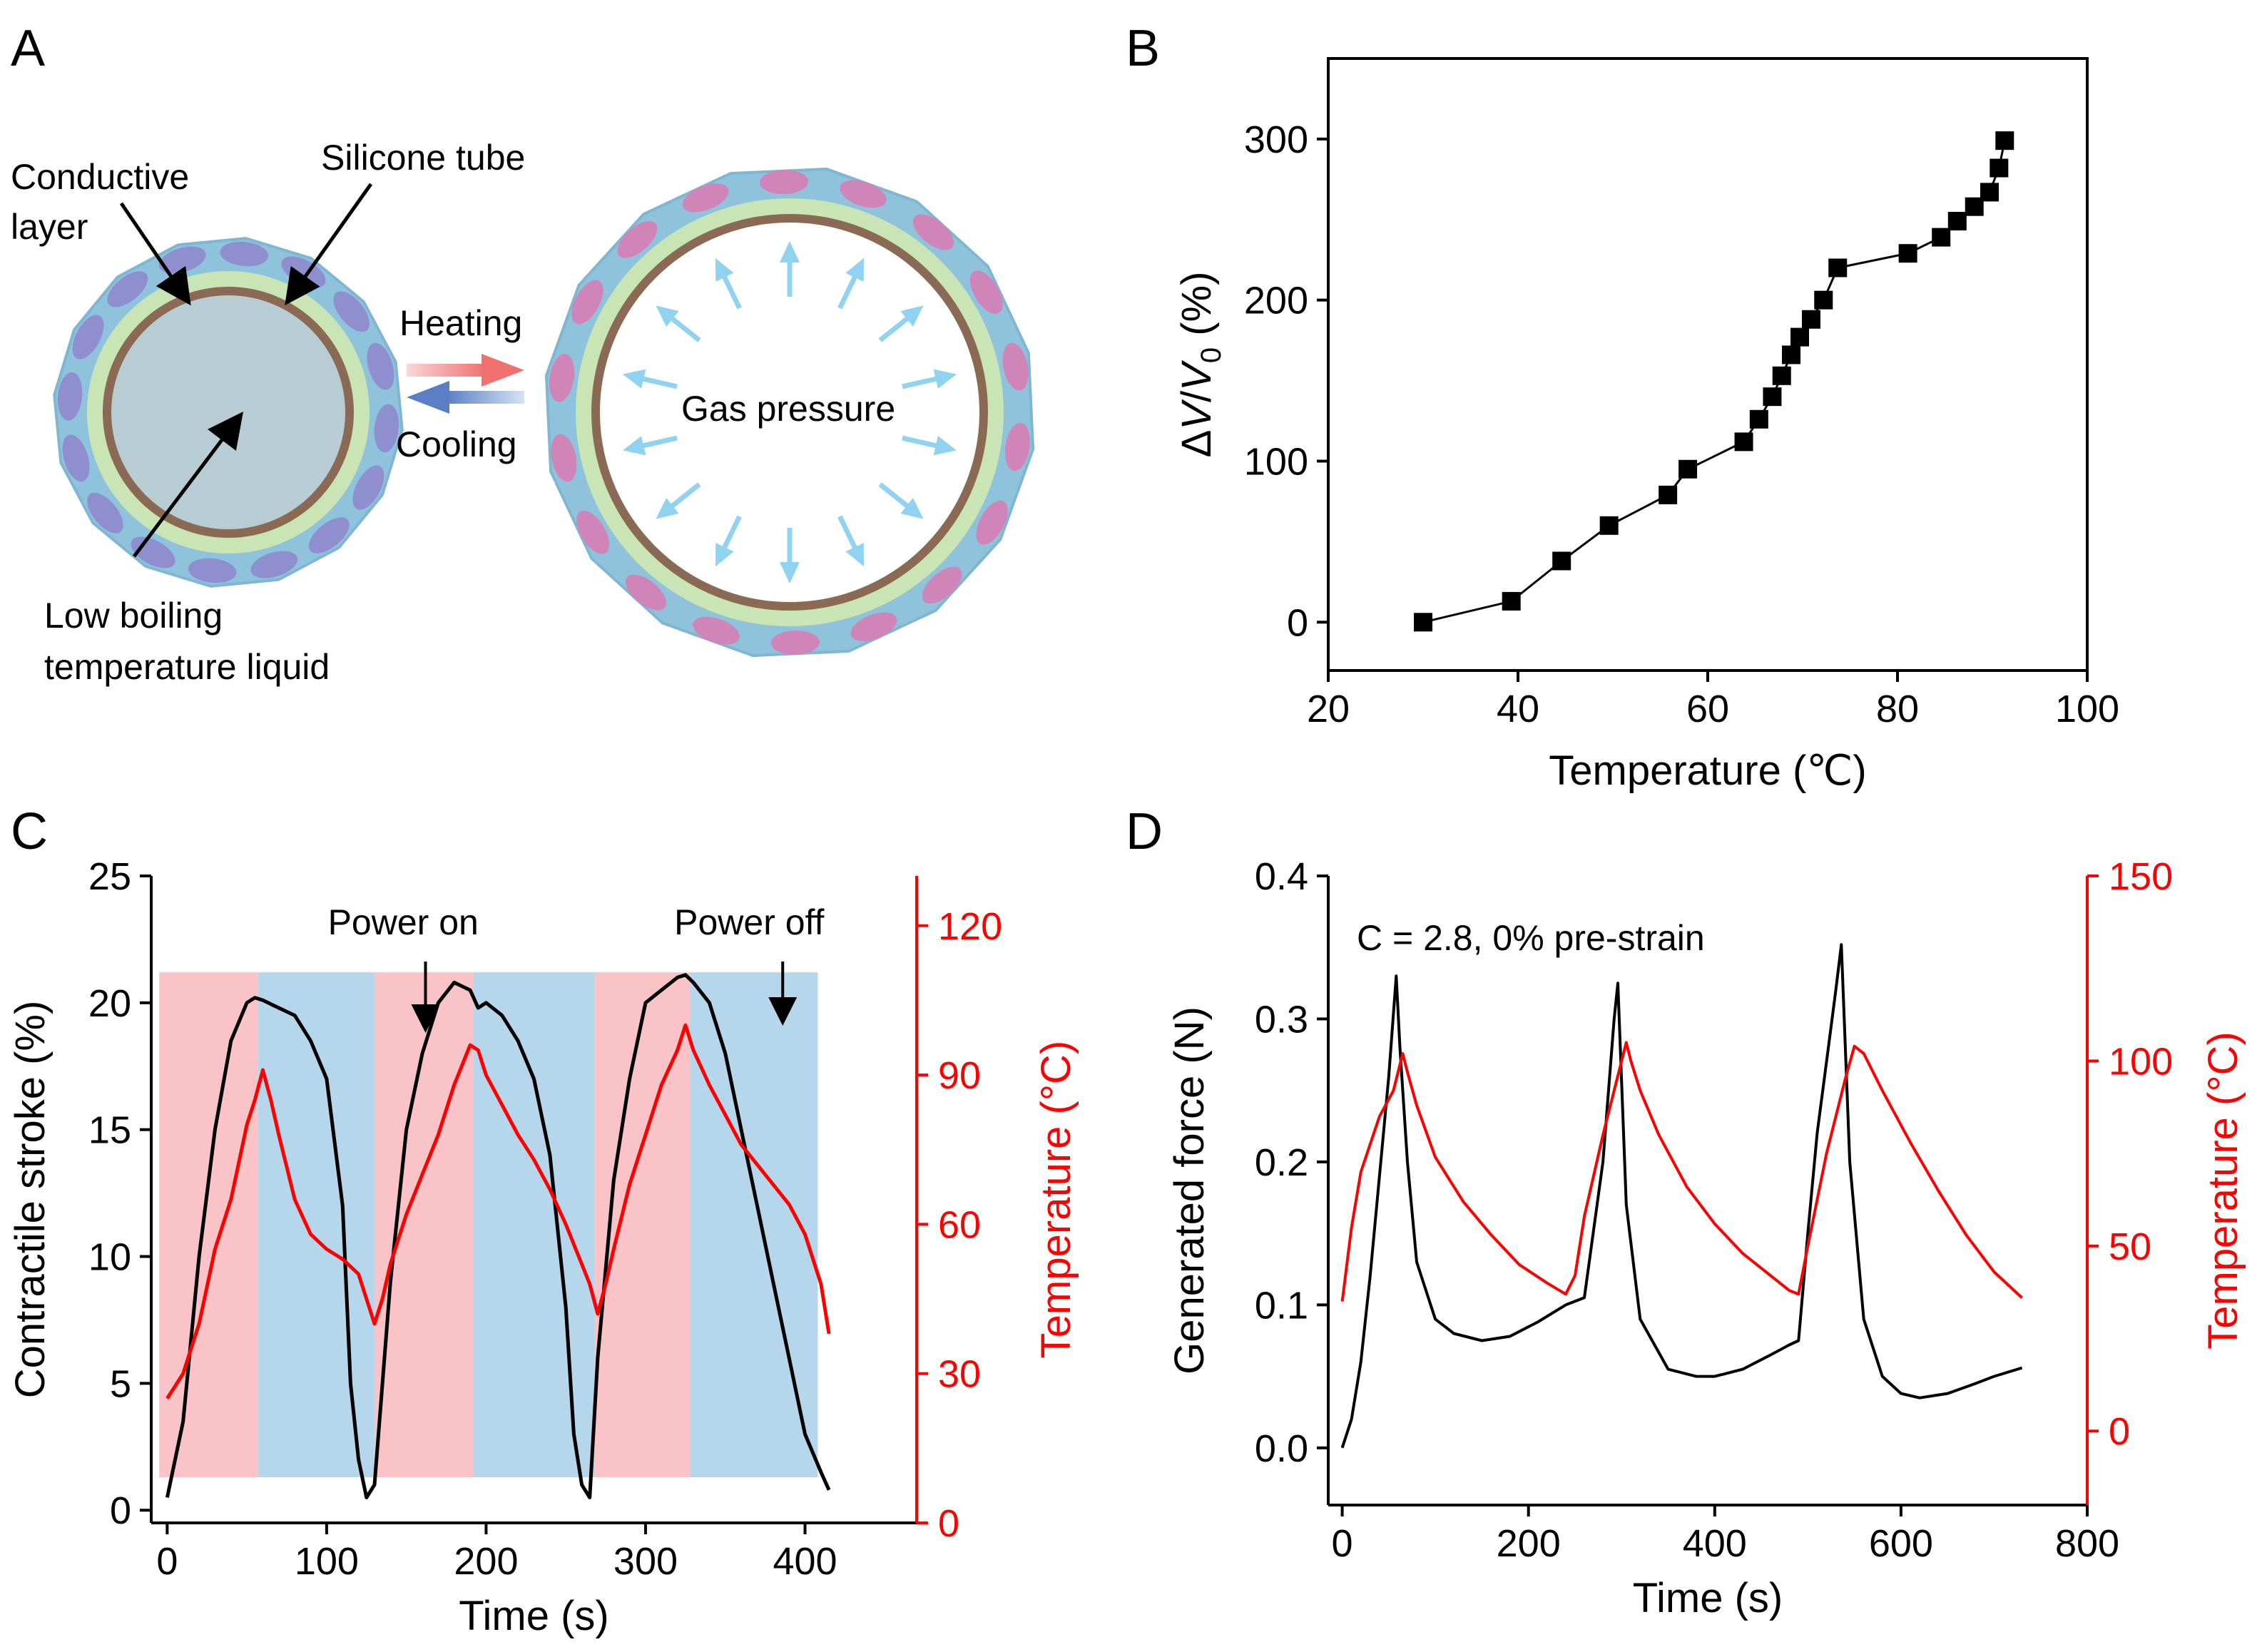 Image resolution: width=2267 pixels, height=1652 pixels. What do you see at coordinates (1708, 364) in the screenshot?
I see `plot-frame` at bounding box center [1708, 364].